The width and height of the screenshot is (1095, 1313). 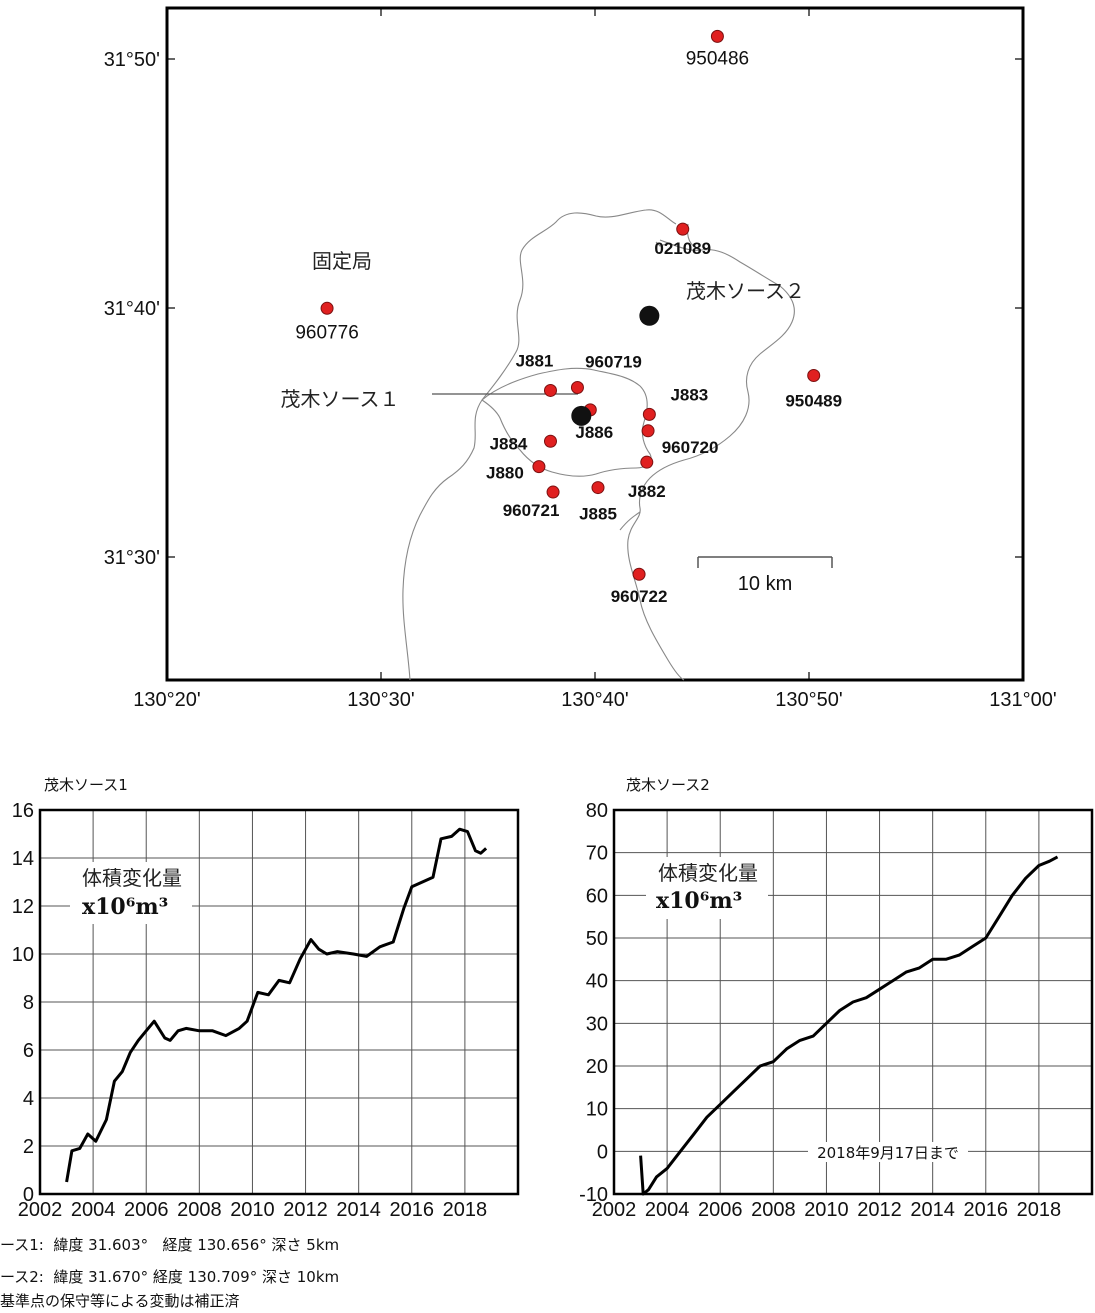 I want to click on fixed-station-label: 固定局, so click(x=342, y=261).